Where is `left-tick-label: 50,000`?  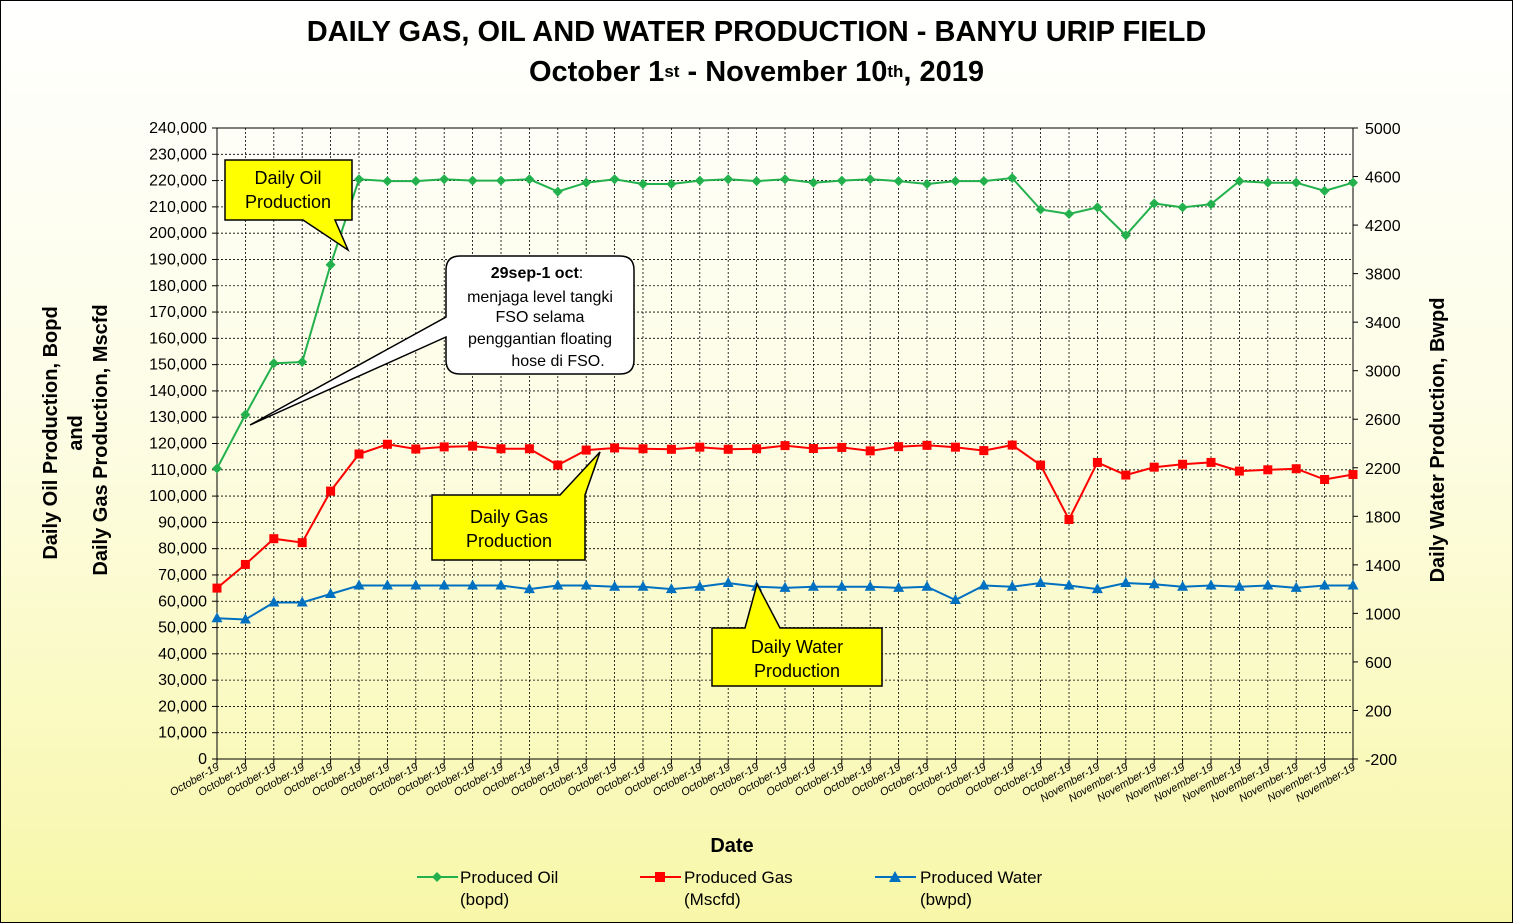
left-tick-label: 50,000 is located at coordinates (182, 628).